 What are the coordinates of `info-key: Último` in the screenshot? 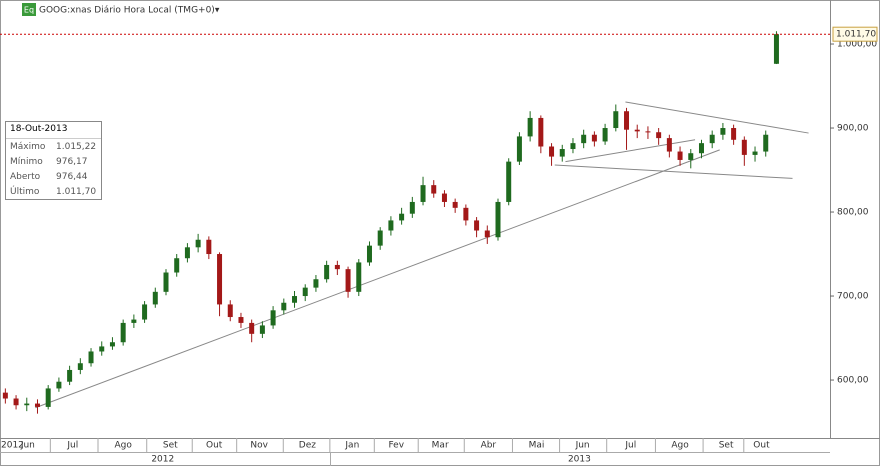 It's located at (25, 191).